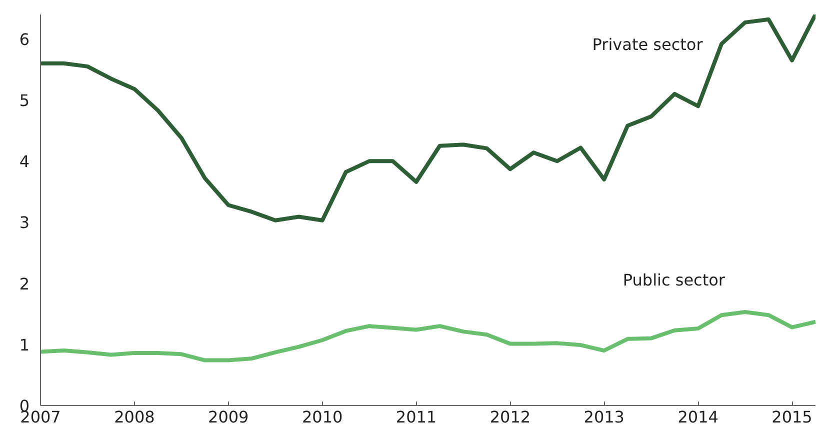  I want to click on x-tick-label: 2014, so click(698, 417).